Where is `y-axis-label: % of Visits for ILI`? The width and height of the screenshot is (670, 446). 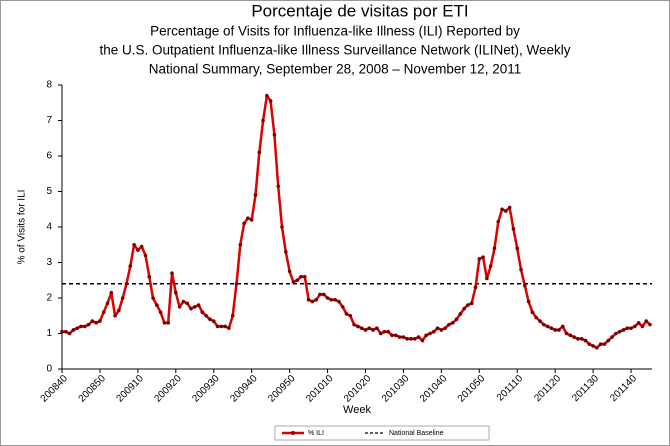
y-axis-label: % of Visits for ILI is located at coordinates (22, 227).